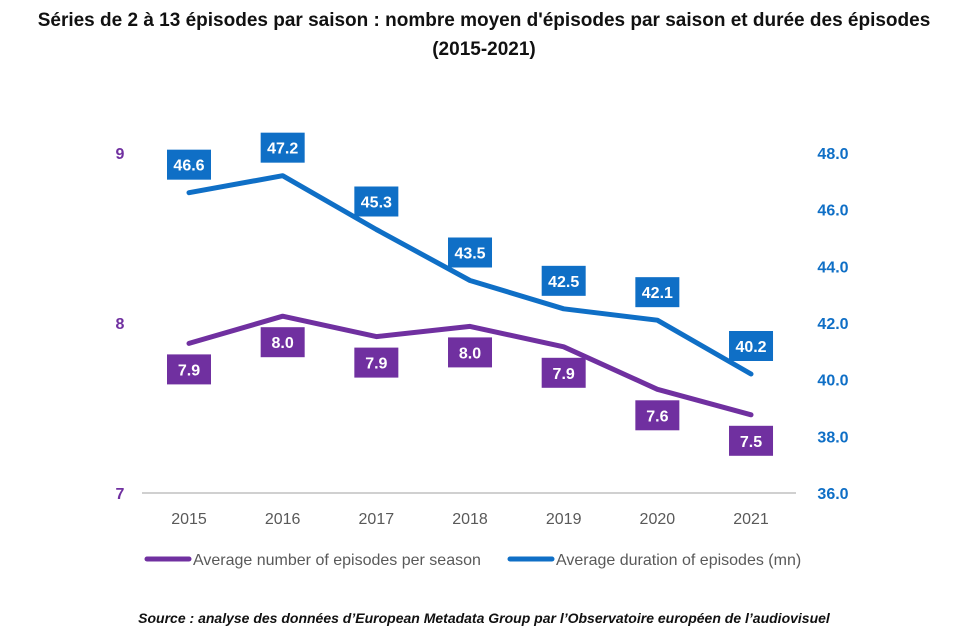  I want to click on right-axis-tick-label: 40.0, so click(832, 381).